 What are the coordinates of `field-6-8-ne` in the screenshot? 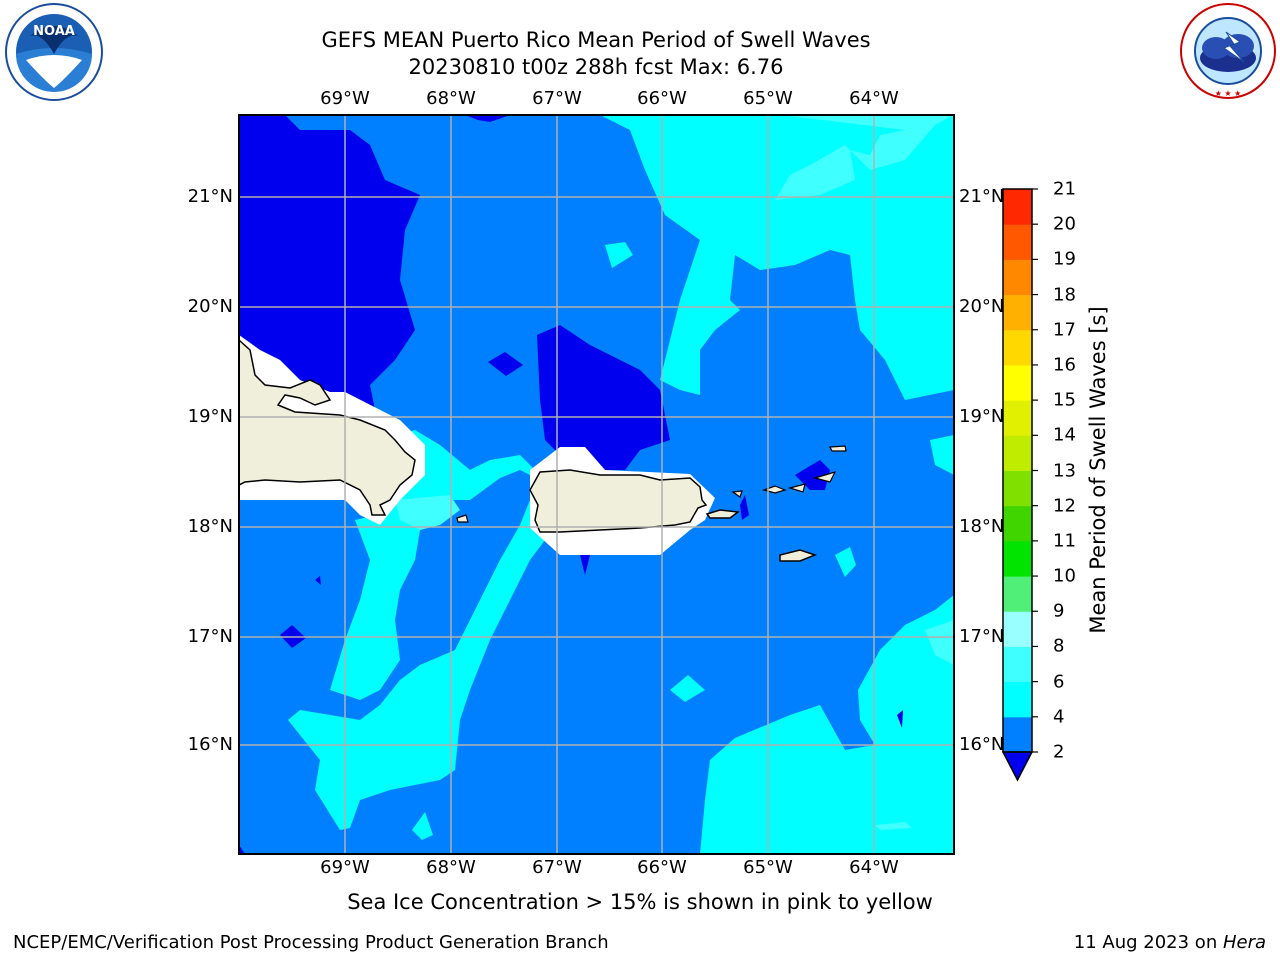 It's located at (864, 157).